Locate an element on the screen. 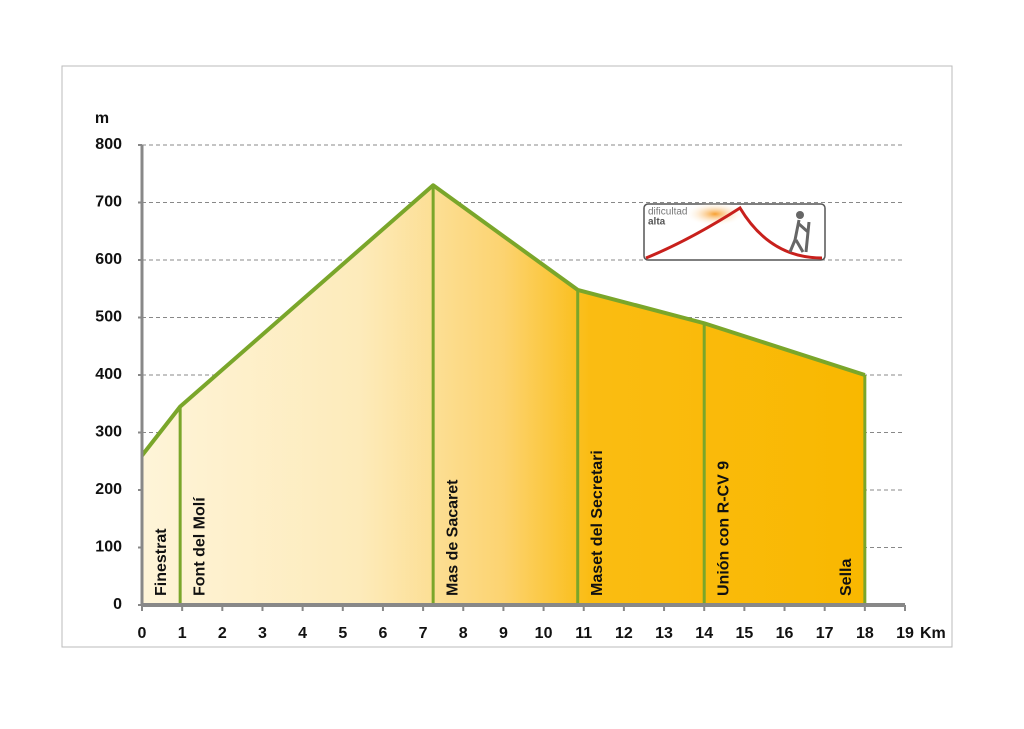 Image resolution: width=1024 pixels, height=729 pixels. x-tick-label: 0 is located at coordinates (142, 633).